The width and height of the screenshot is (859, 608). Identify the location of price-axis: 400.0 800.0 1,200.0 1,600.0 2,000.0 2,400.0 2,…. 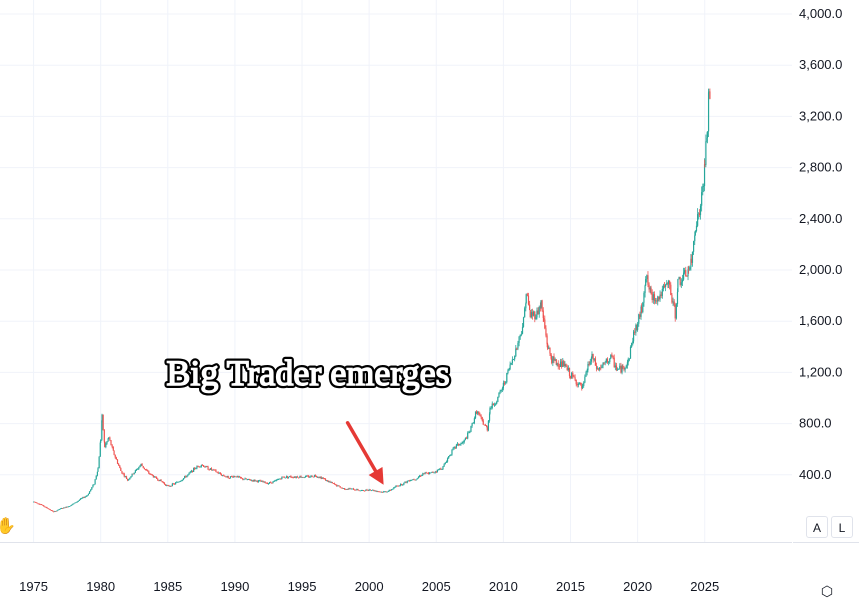
(820, 244).